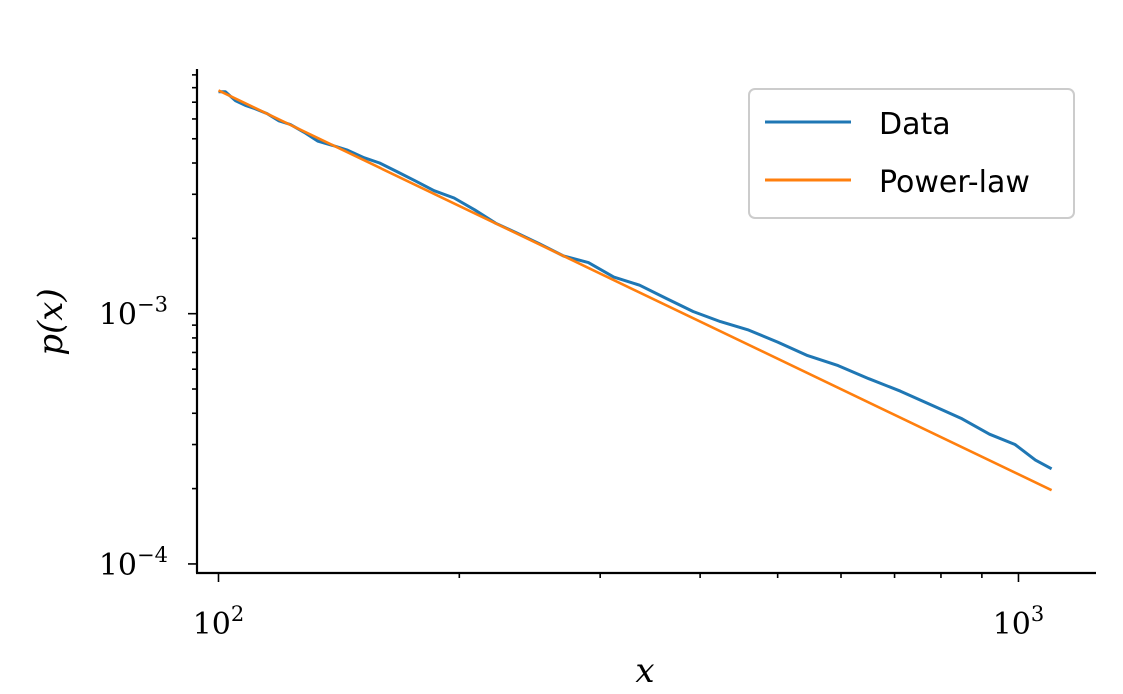 The image size is (1123, 694). What do you see at coordinates (1037, 614) in the screenshot?
I see `x-tick-label-exponent: 3` at bounding box center [1037, 614].